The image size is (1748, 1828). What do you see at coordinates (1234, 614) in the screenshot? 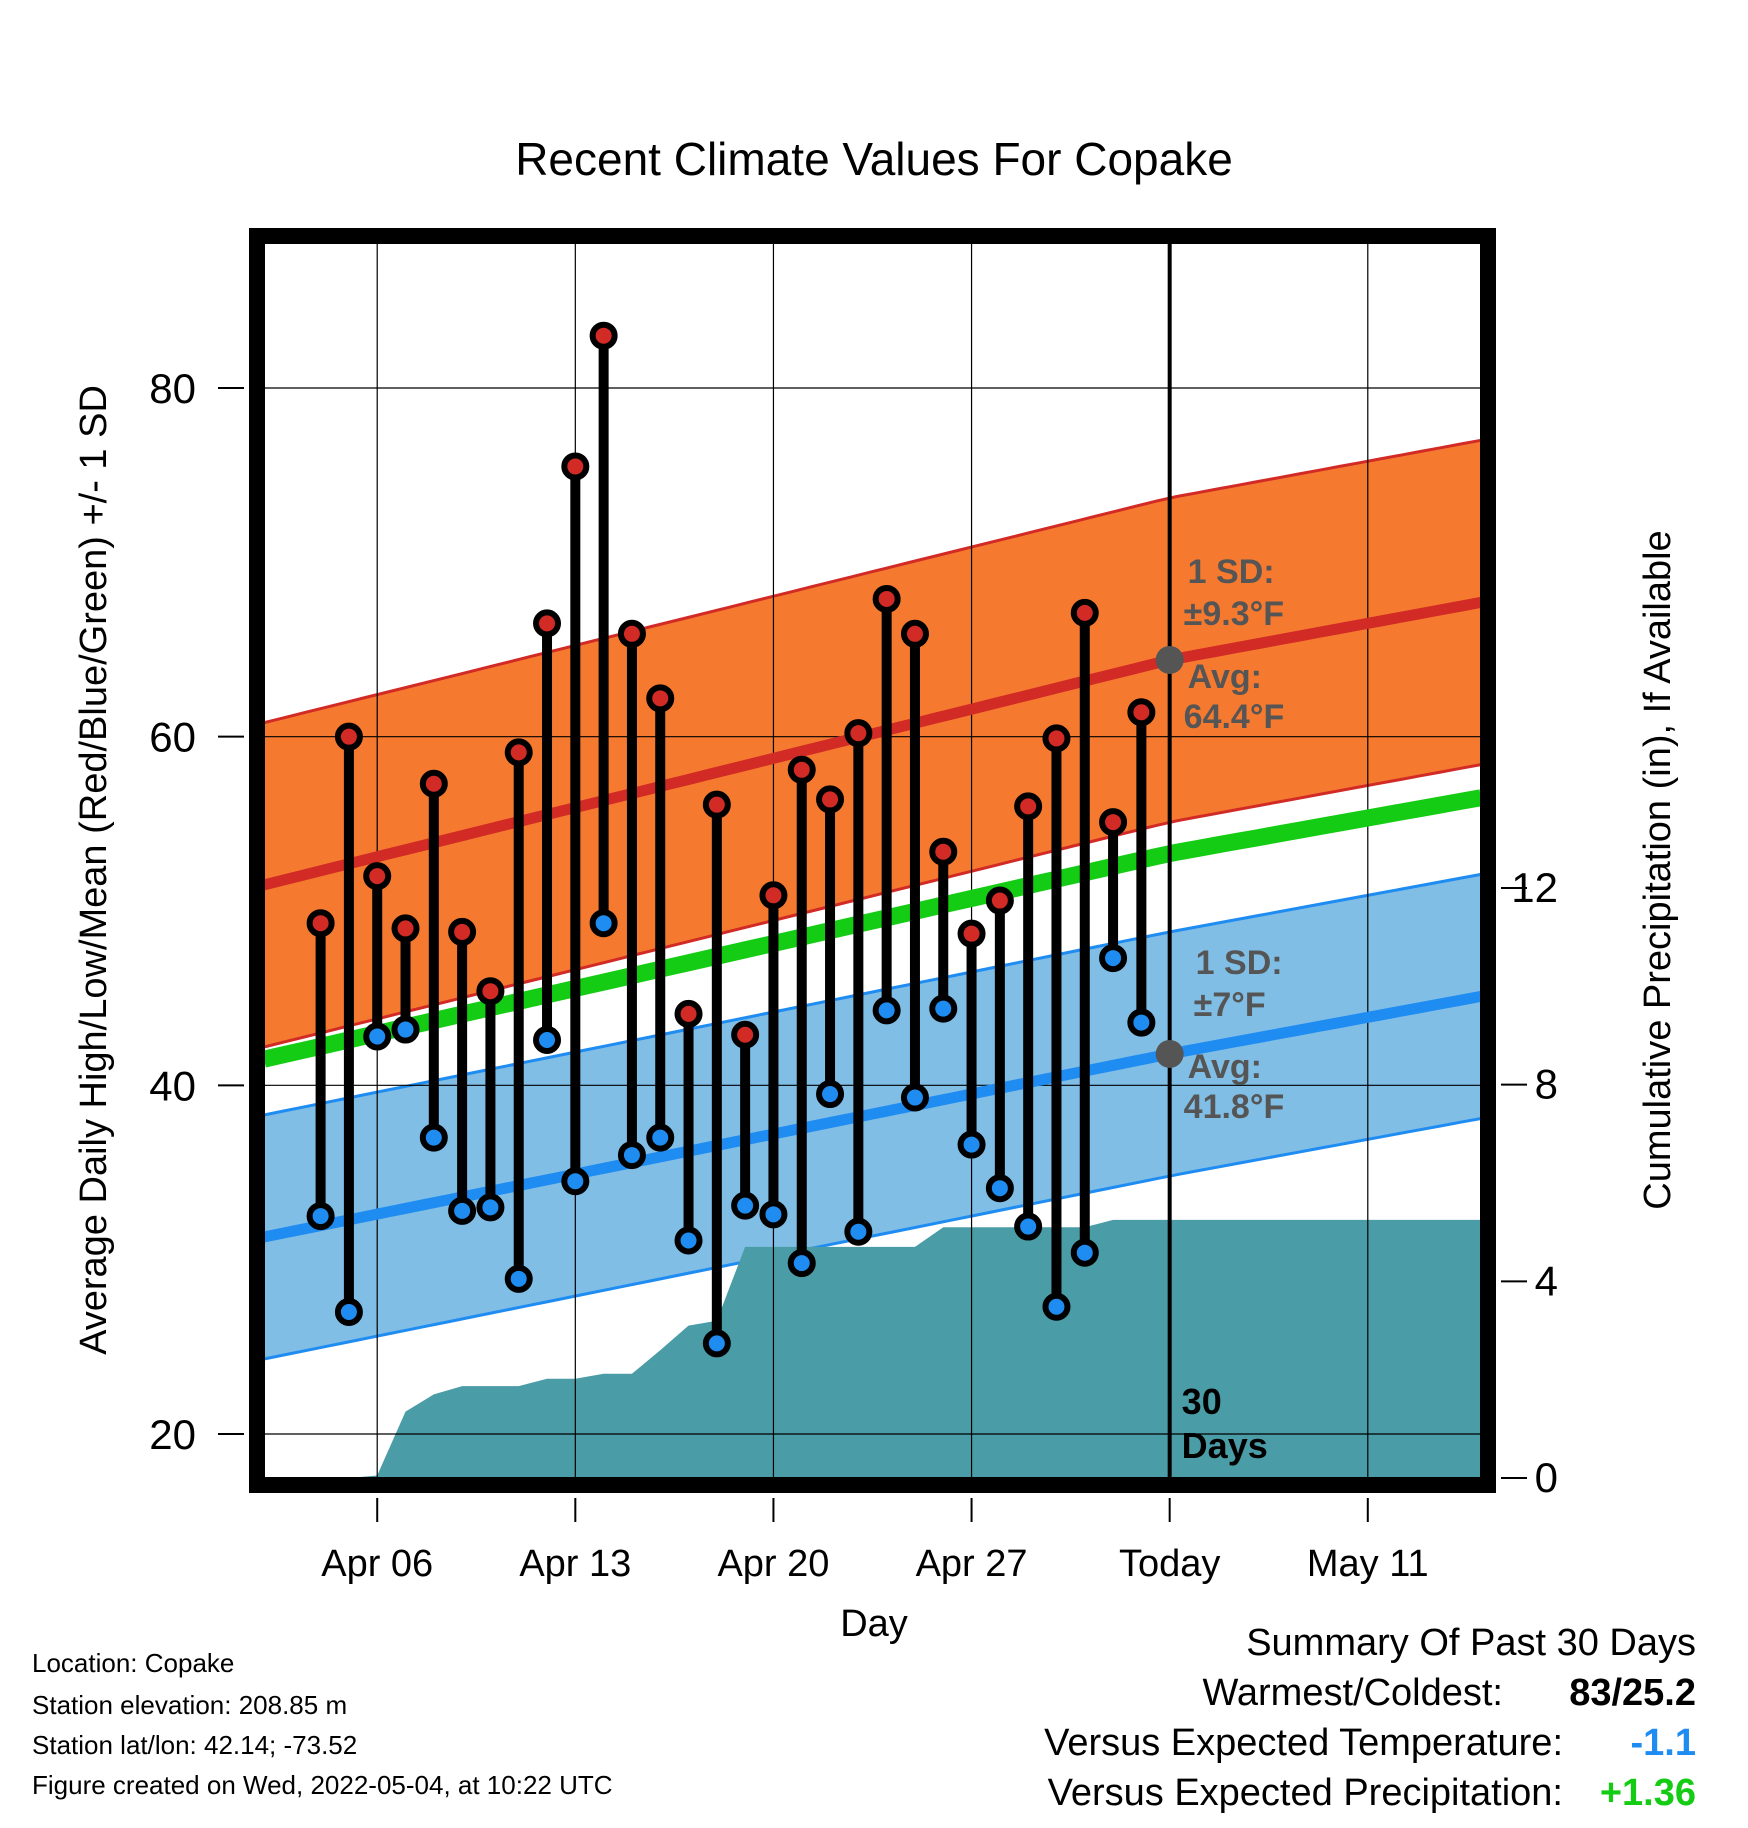
I see `high-sd-value: ±9.3°F` at bounding box center [1234, 614].